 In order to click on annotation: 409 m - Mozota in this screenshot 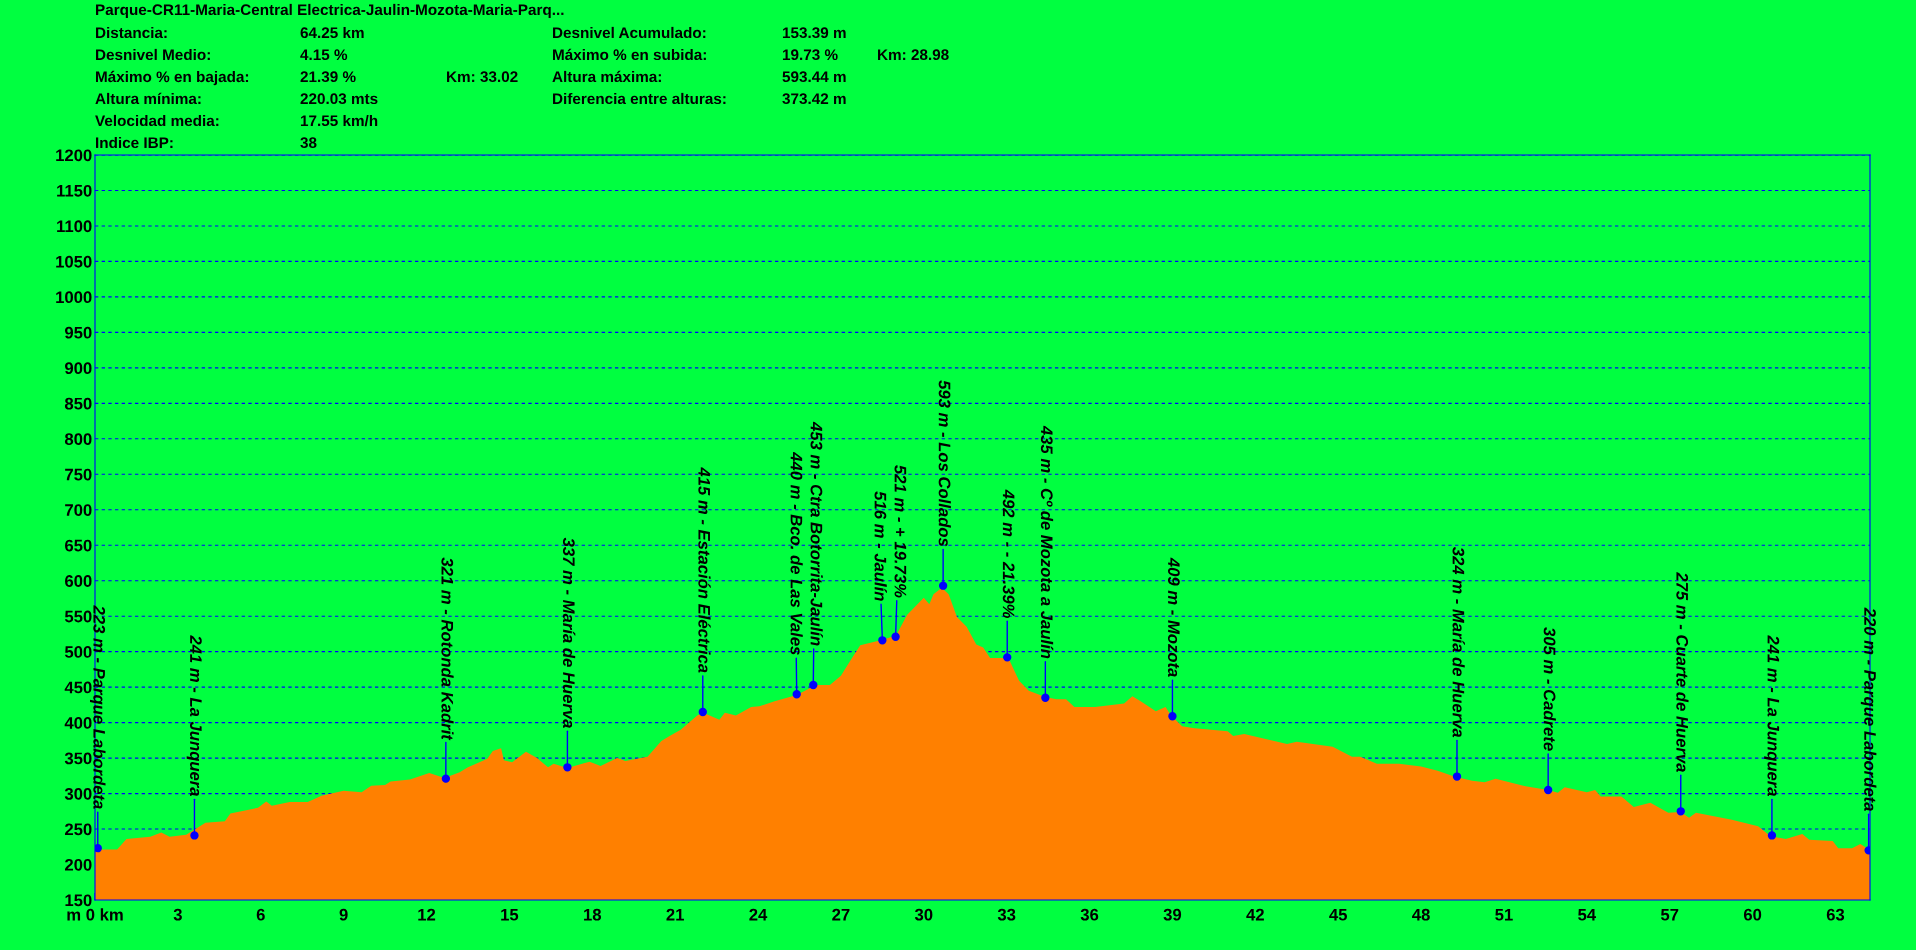, I will do `click(1173, 617)`.